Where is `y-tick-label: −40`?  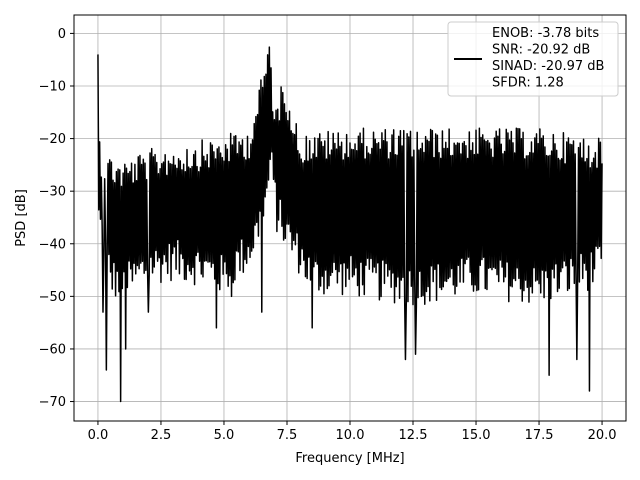
y-tick-label: −40 is located at coordinates (52, 244).